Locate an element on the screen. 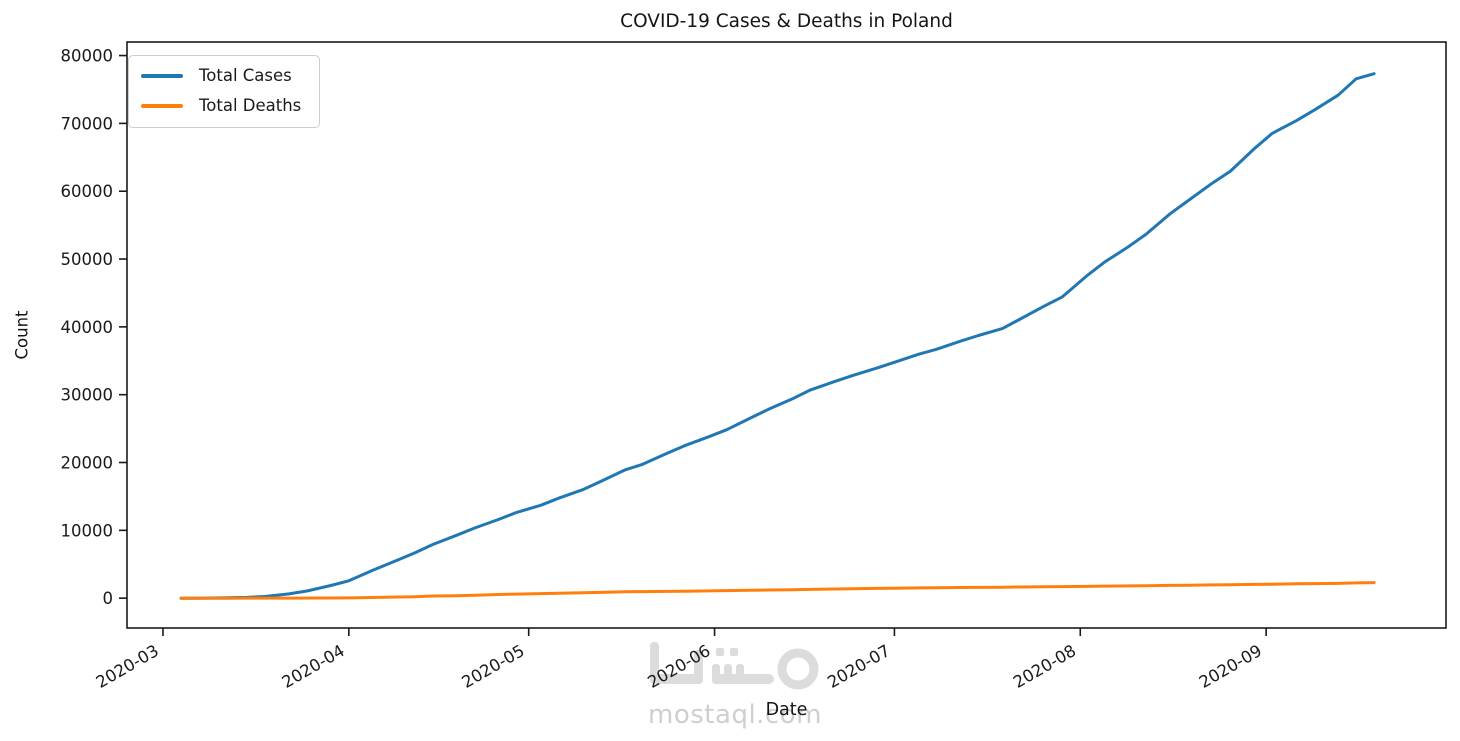 This screenshot has height=741, width=1460. legend-item-total-deaths: Total Deaths is located at coordinates (221, 106).